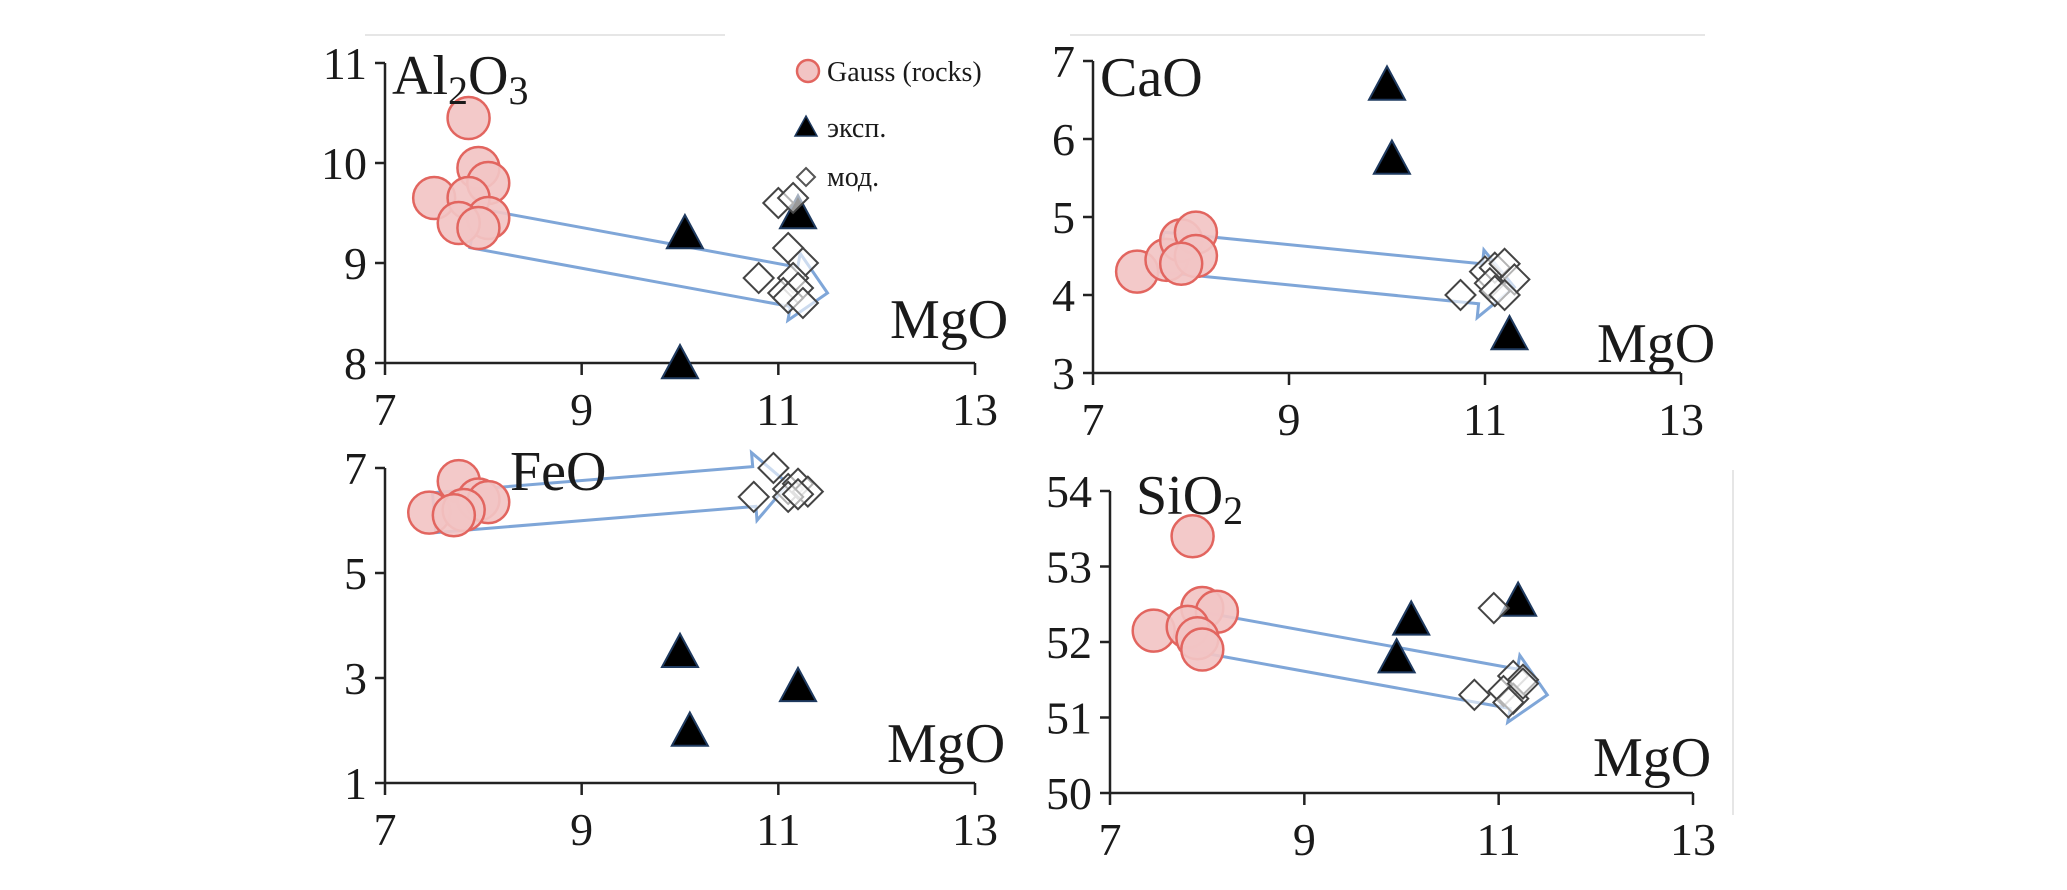 This screenshot has width=2067, height=890. I want to click on y-tick-label: 50, so click(1069, 793).